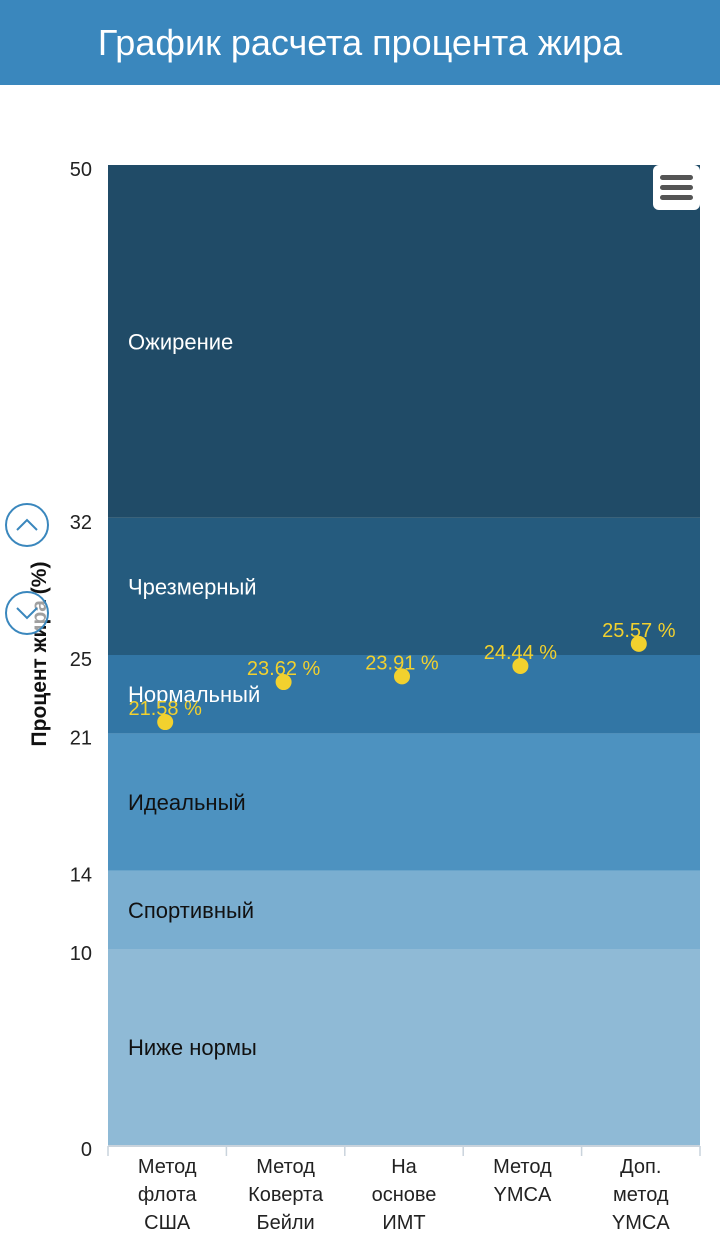  What do you see at coordinates (81, 523) in the screenshot?
I see `y-tick-label: 32` at bounding box center [81, 523].